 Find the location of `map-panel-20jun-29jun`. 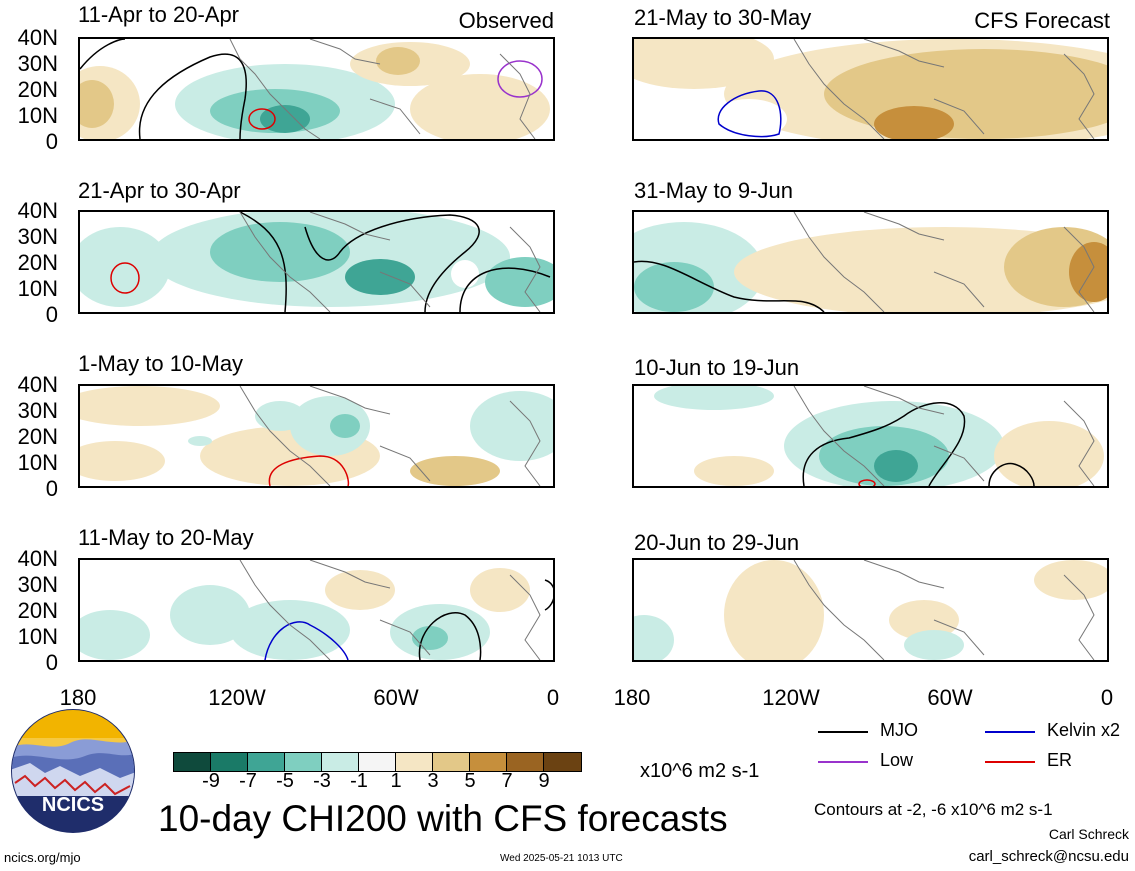

map-panel-20jun-29jun is located at coordinates (870, 610).